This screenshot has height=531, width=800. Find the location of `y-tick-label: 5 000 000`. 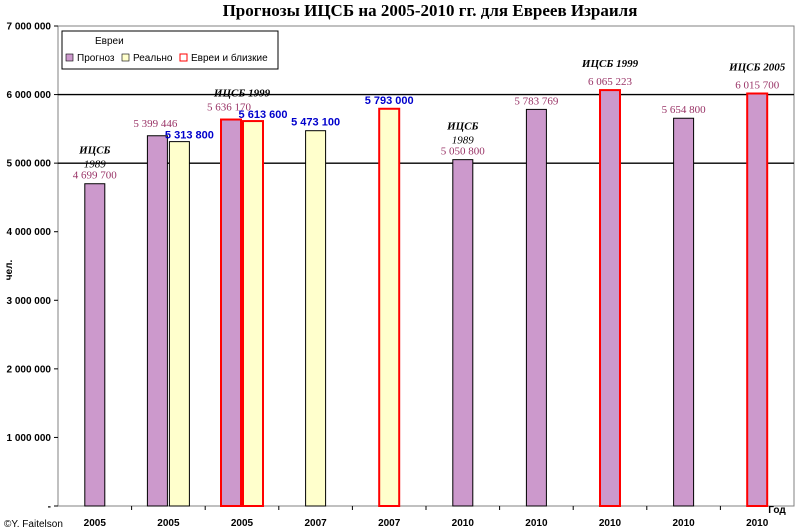

y-tick-label: 5 000 000 is located at coordinates (29, 164).